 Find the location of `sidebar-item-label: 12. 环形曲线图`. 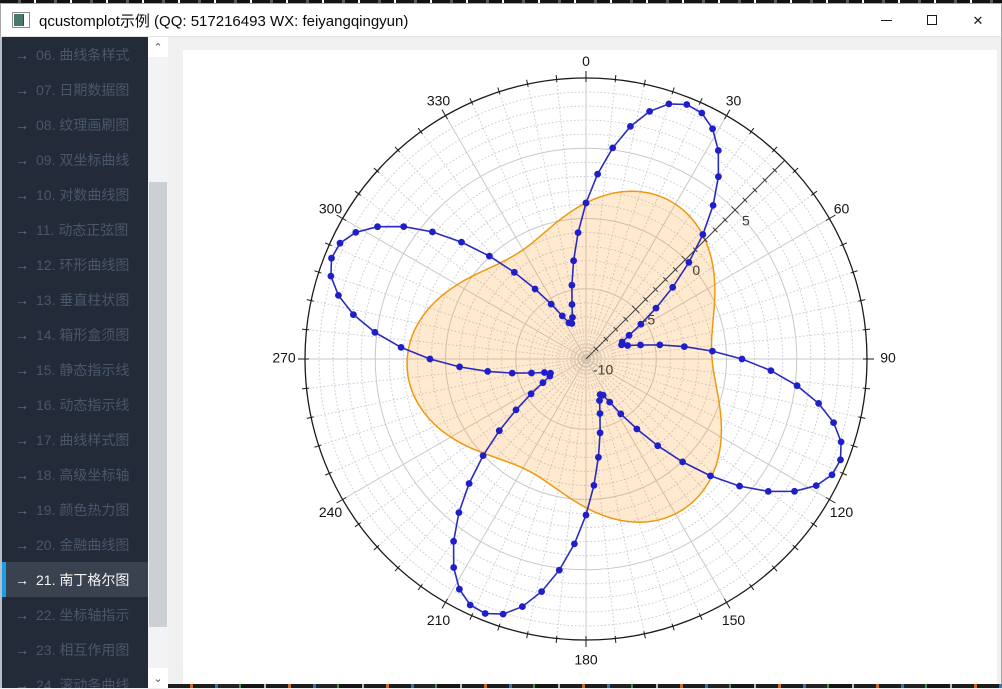

sidebar-item-label: 12. 环形曲线图 is located at coordinates (83, 264).